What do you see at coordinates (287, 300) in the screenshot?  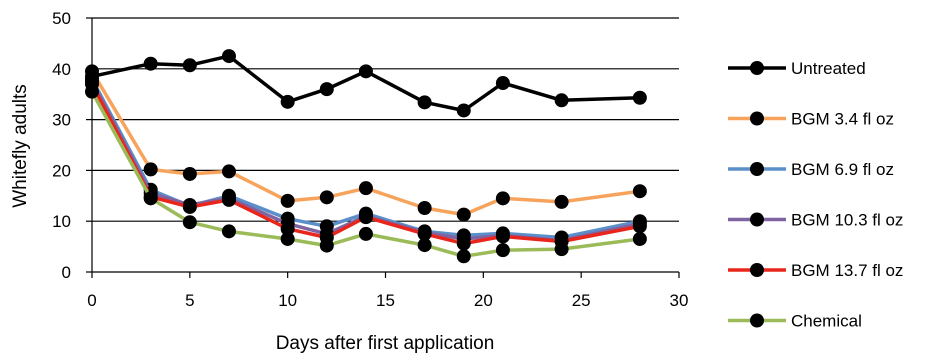 I see `x-tick-label: 10` at bounding box center [287, 300].